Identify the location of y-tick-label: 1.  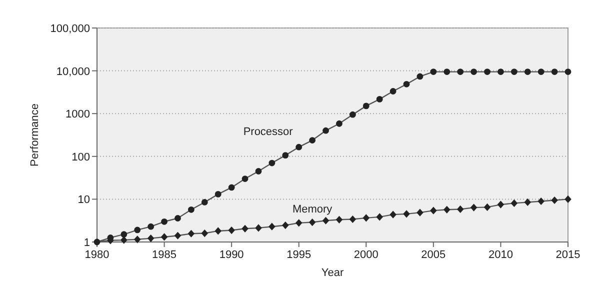
(87, 243).